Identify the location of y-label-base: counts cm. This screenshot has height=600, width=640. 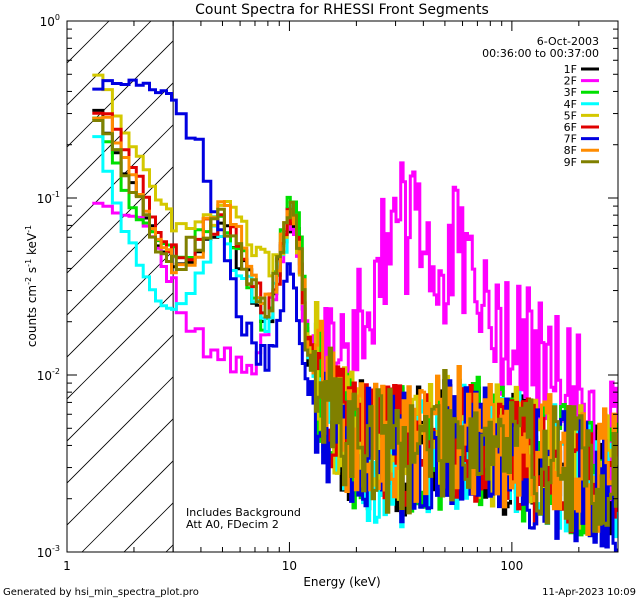
(32, 316).